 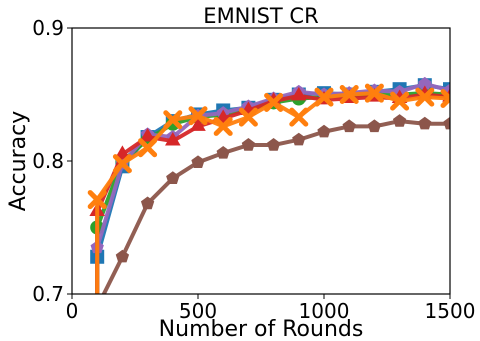 I want to click on x-axis-title: Number of Rounds, so click(x=261, y=329).